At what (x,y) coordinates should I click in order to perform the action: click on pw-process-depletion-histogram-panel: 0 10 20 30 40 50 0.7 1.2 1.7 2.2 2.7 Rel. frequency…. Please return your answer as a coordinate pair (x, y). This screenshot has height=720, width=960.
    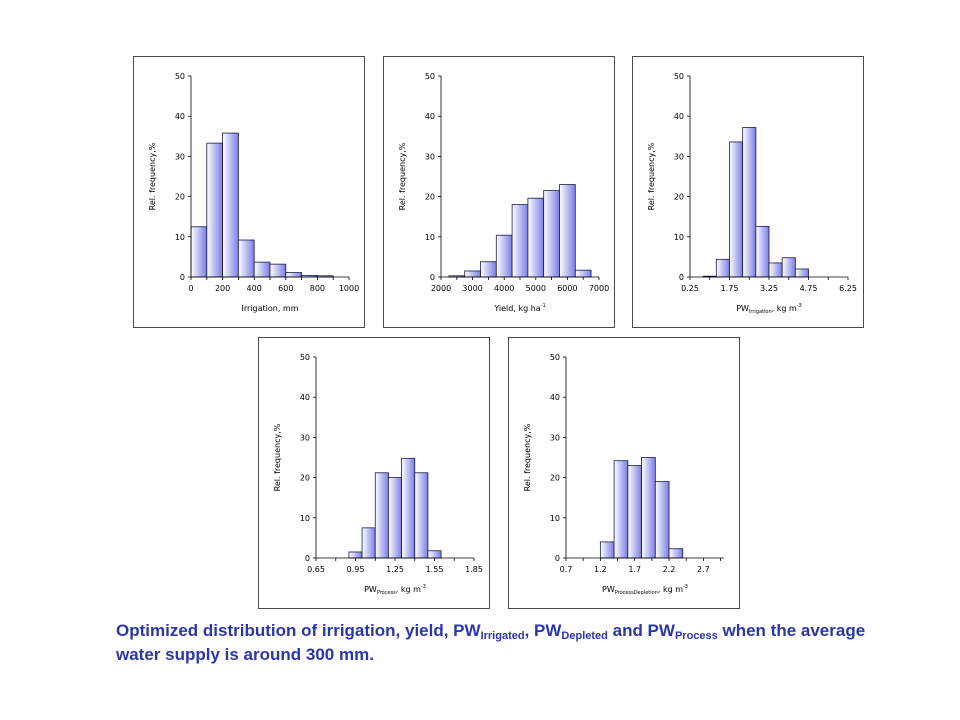
    Looking at the image, I should click on (624, 473).